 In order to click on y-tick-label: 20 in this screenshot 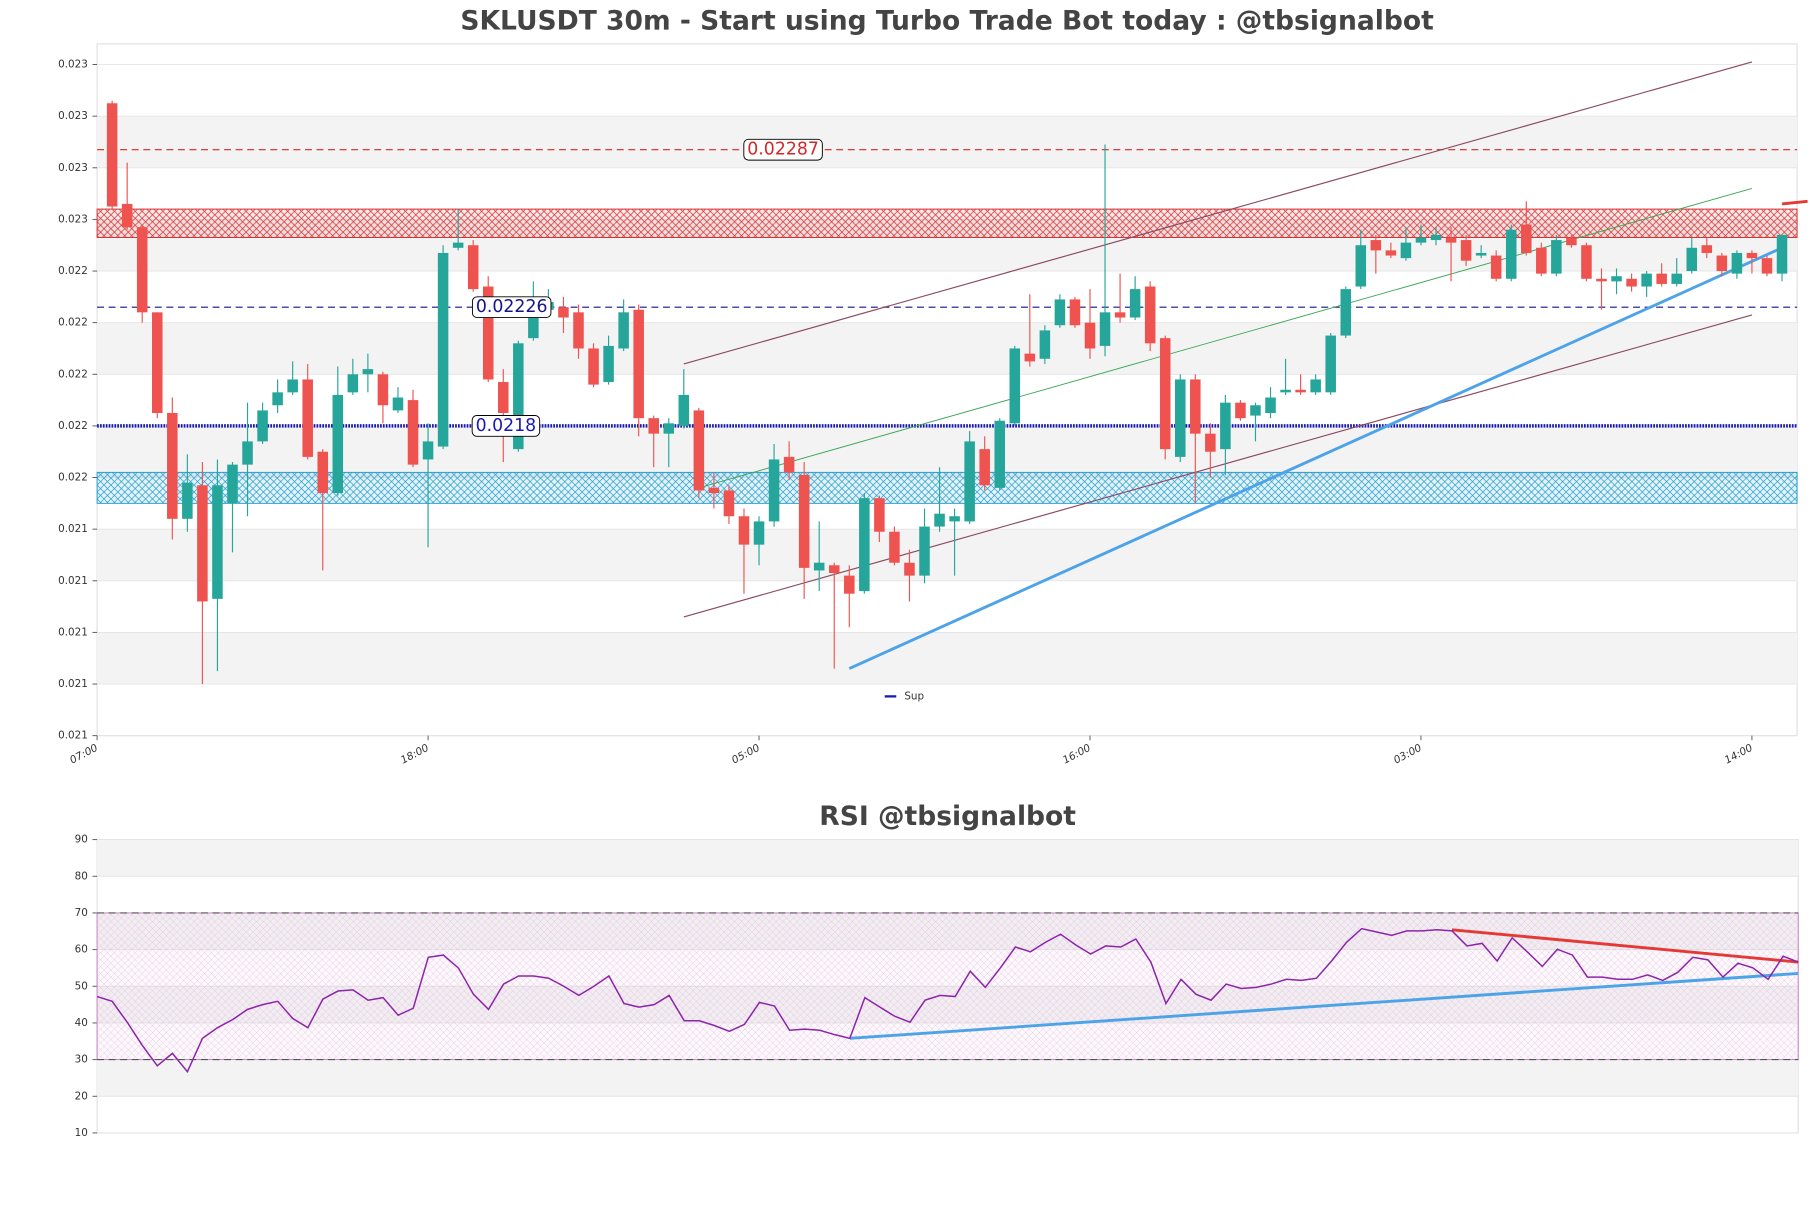, I will do `click(81, 1096)`.